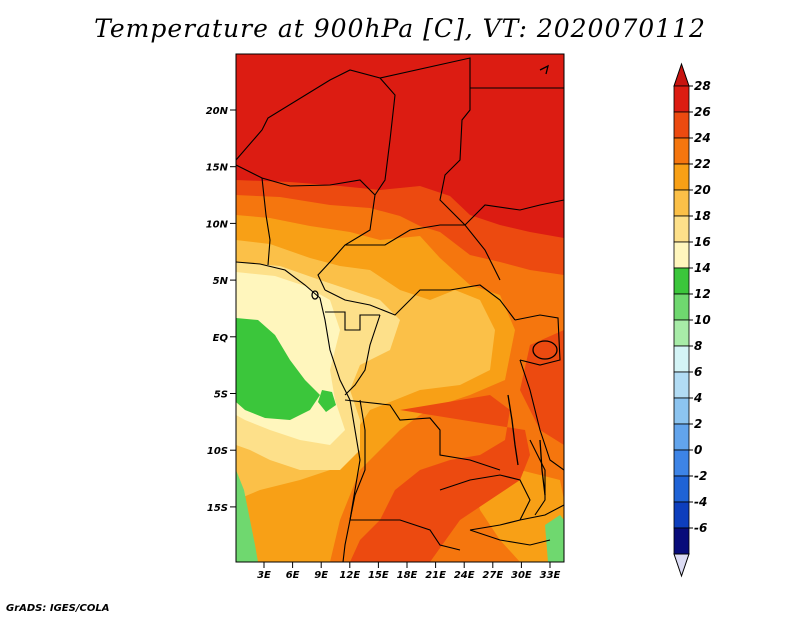  Describe the element at coordinates (514, 212) in the screenshot. I see `border-sudan` at that location.